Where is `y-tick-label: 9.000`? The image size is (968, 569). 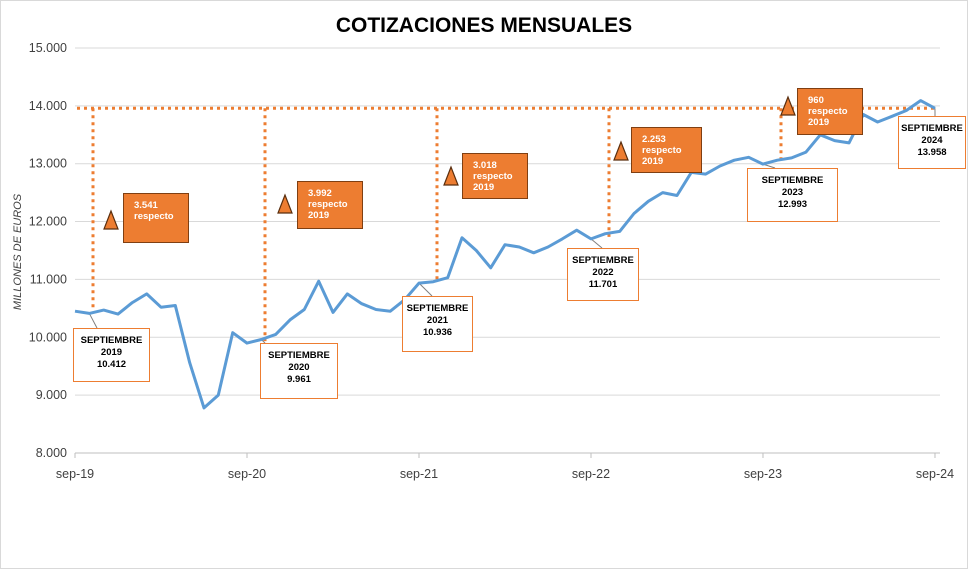 y-tick-label: 9.000 is located at coordinates (51, 395).